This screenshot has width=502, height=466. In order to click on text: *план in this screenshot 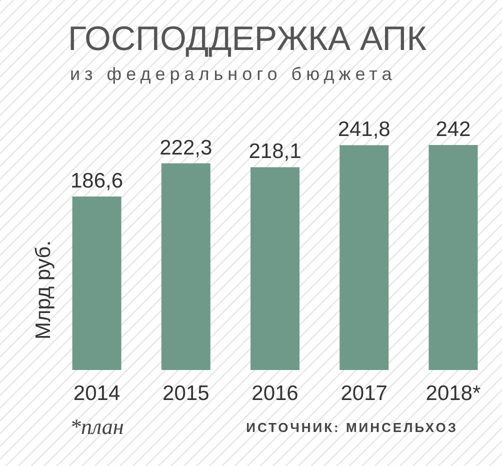, I will do `click(97, 426)`.